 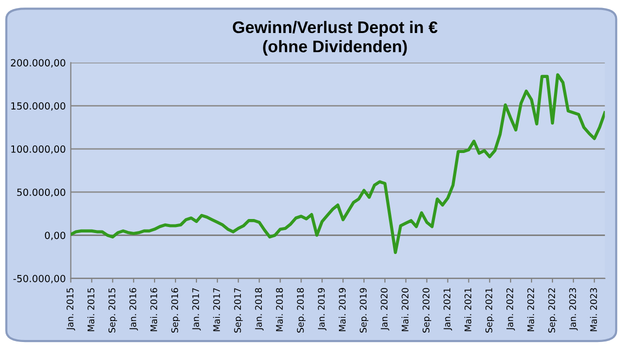 I want to click on x-tick-label: Jan. 2015, so click(x=71, y=309).